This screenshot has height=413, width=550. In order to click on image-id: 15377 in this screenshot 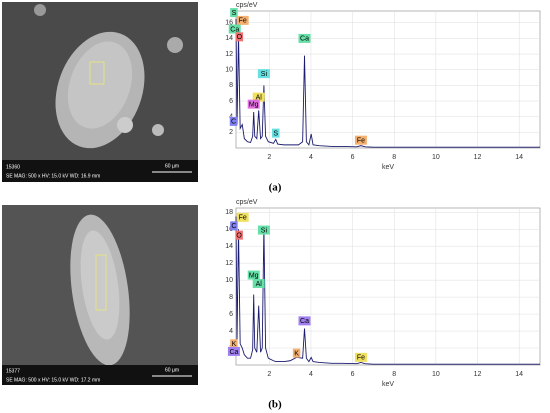, I will do `click(13, 371)`.